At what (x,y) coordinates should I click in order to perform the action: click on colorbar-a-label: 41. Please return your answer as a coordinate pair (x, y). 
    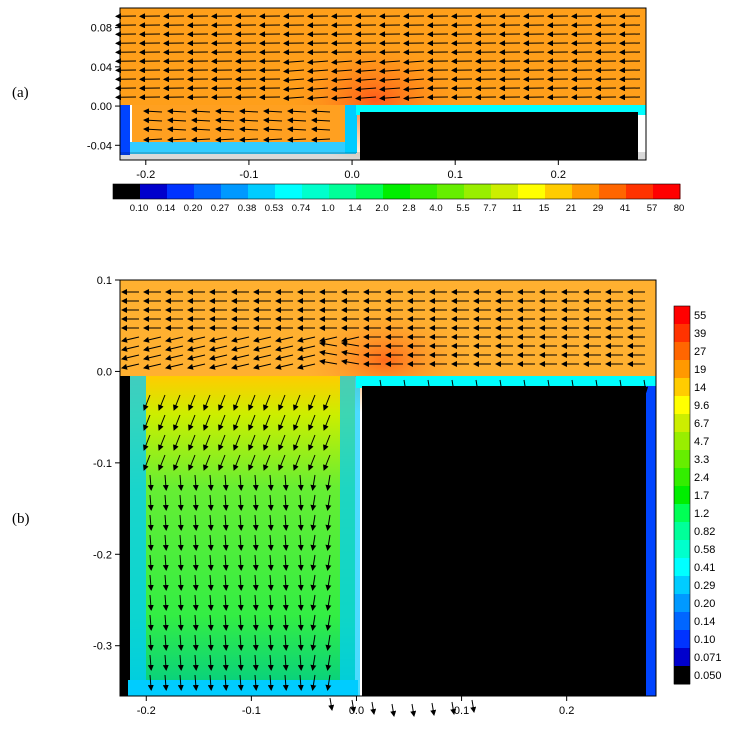
    Looking at the image, I should click on (625, 208).